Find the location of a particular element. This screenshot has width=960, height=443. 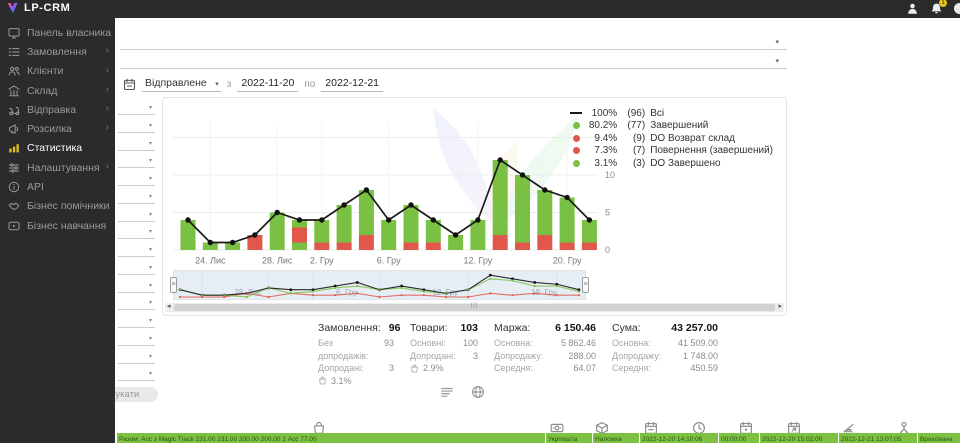

orders-icon is located at coordinates (14, 52).